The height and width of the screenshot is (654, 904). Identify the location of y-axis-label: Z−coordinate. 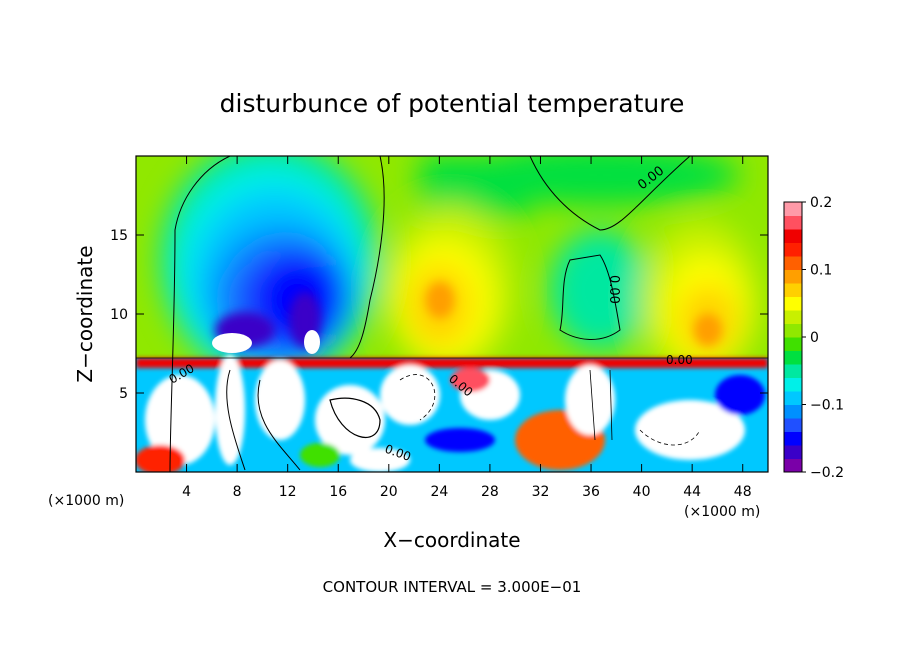
(85, 313).